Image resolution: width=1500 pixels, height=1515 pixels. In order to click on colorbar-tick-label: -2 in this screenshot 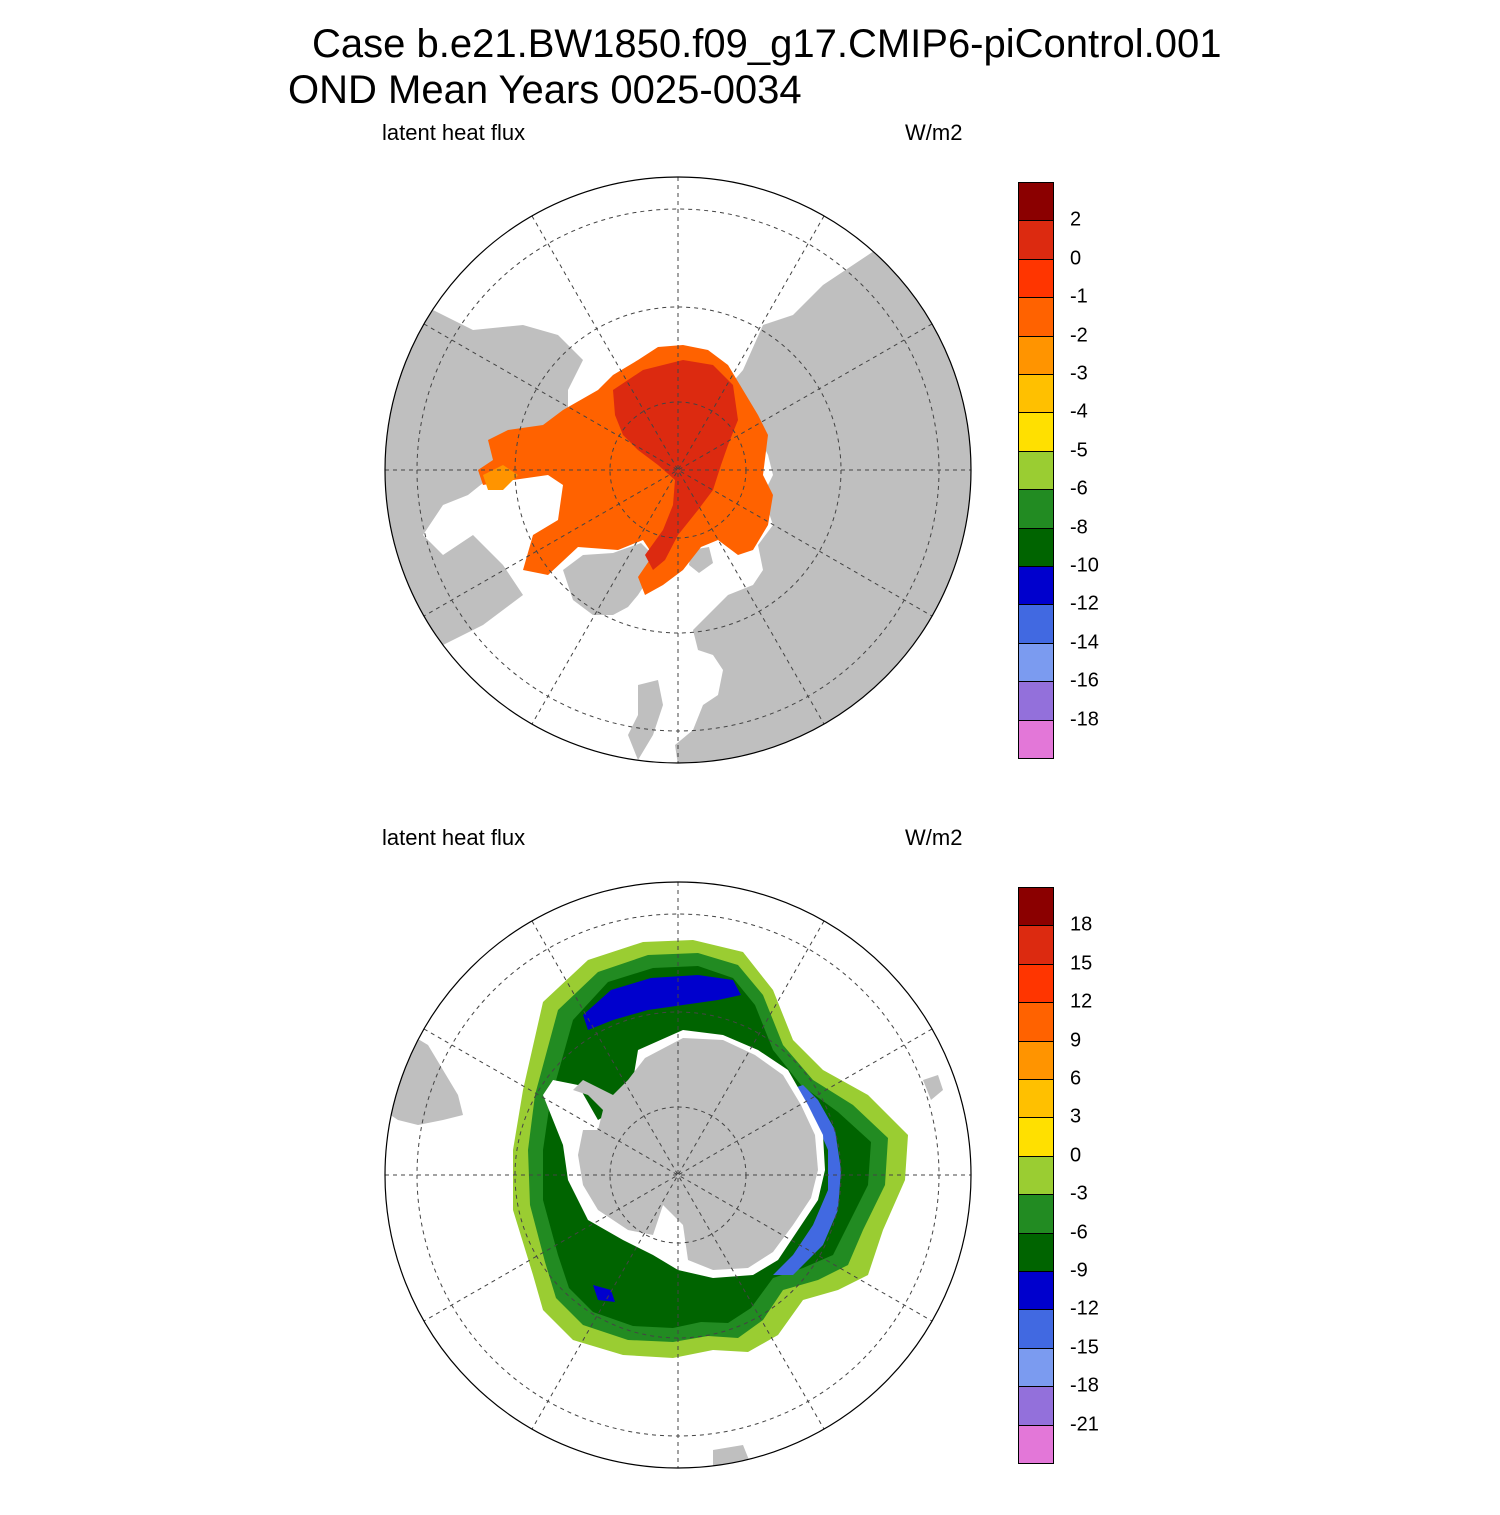, I will do `click(1079, 335)`.